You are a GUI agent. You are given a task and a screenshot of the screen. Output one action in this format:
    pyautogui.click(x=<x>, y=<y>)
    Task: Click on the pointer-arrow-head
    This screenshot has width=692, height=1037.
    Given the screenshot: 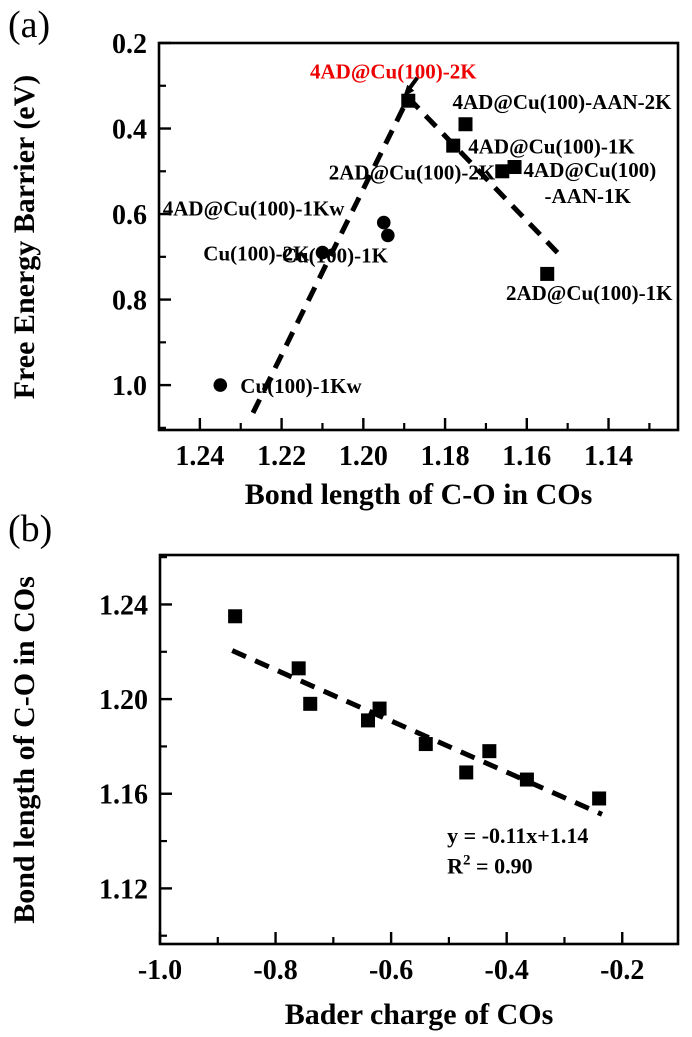 What is the action you would take?
    pyautogui.click(x=409, y=90)
    